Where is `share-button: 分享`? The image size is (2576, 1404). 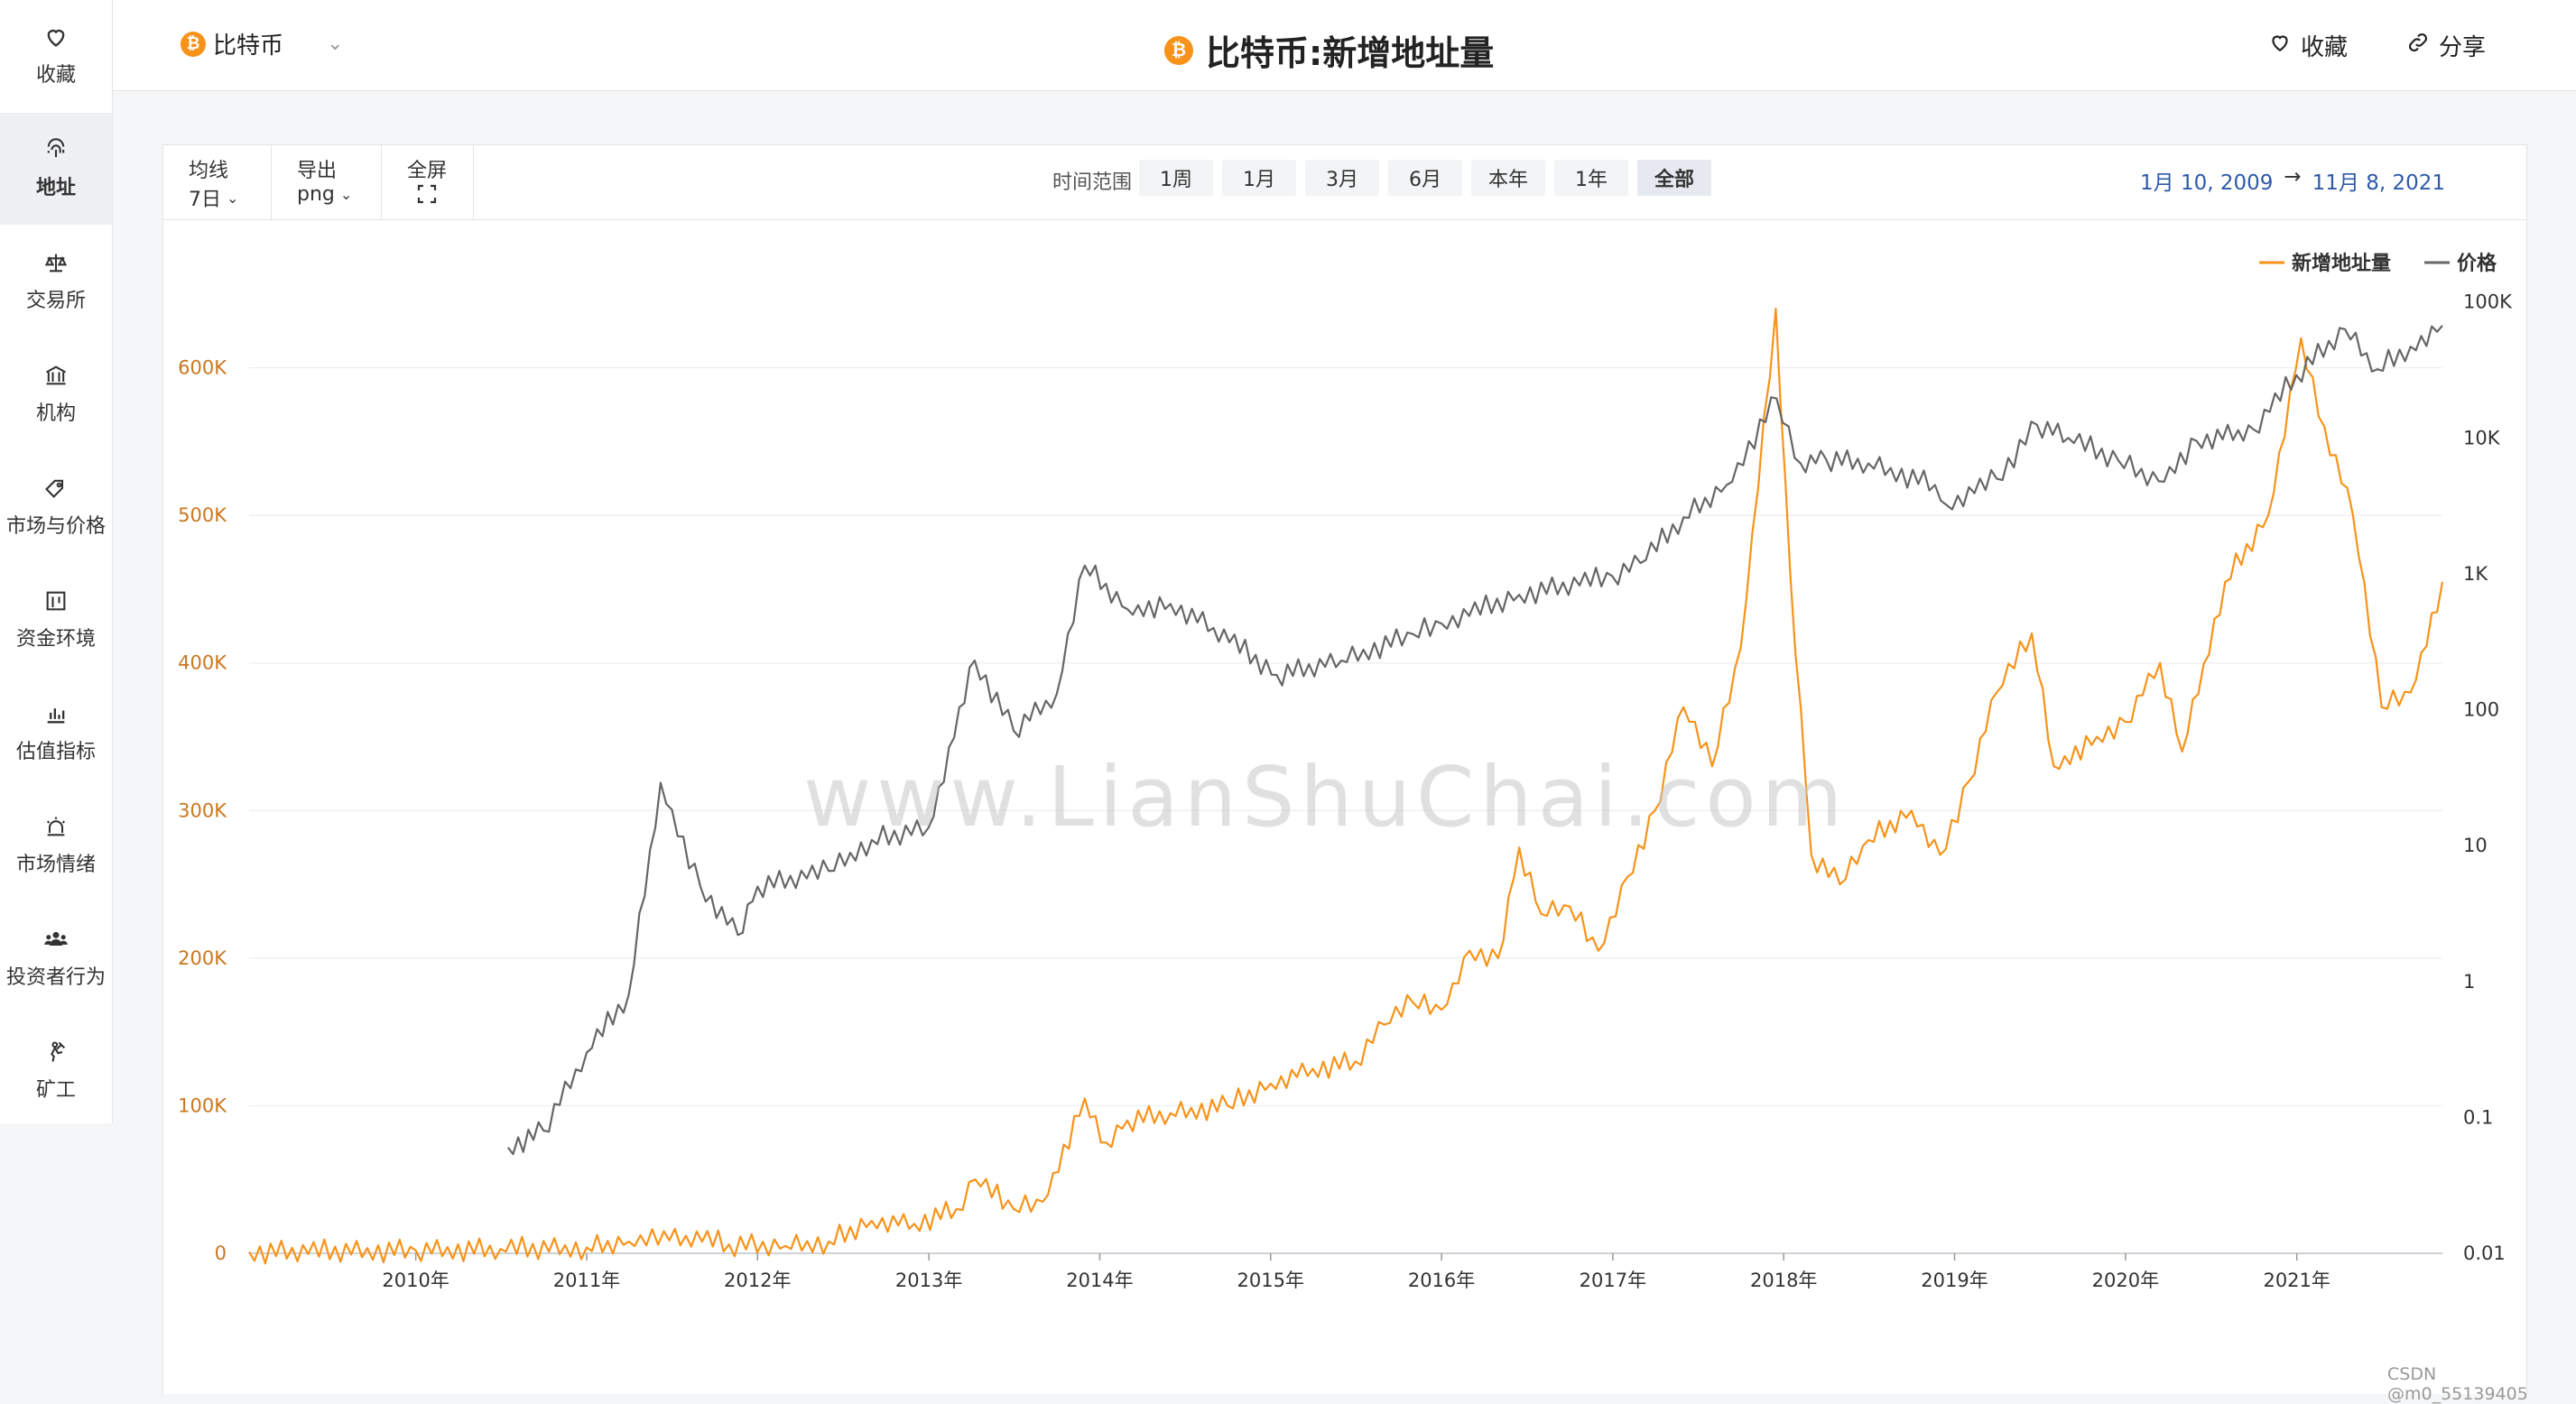 share-button: 分享 is located at coordinates (2446, 45).